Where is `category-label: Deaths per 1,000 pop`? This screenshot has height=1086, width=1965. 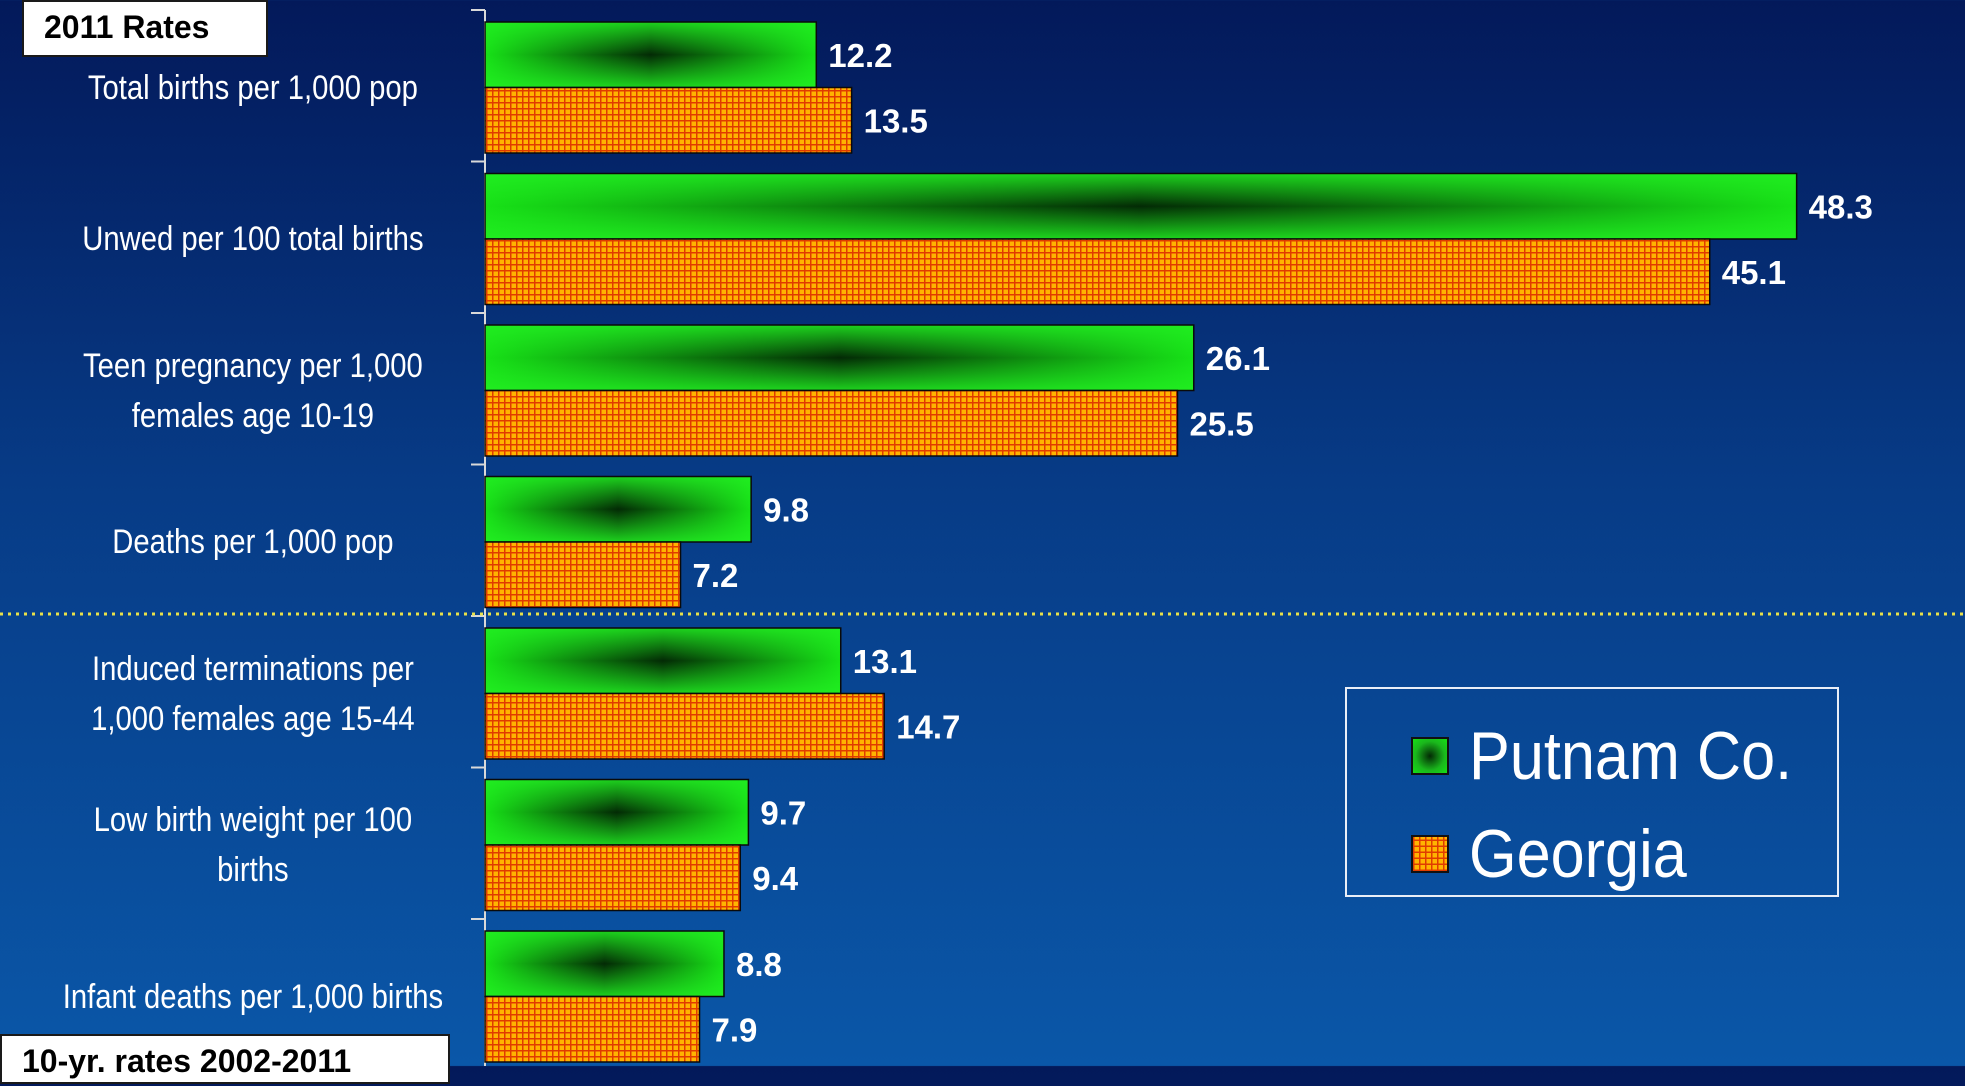
category-label: Deaths per 1,000 pop is located at coordinates (253, 542).